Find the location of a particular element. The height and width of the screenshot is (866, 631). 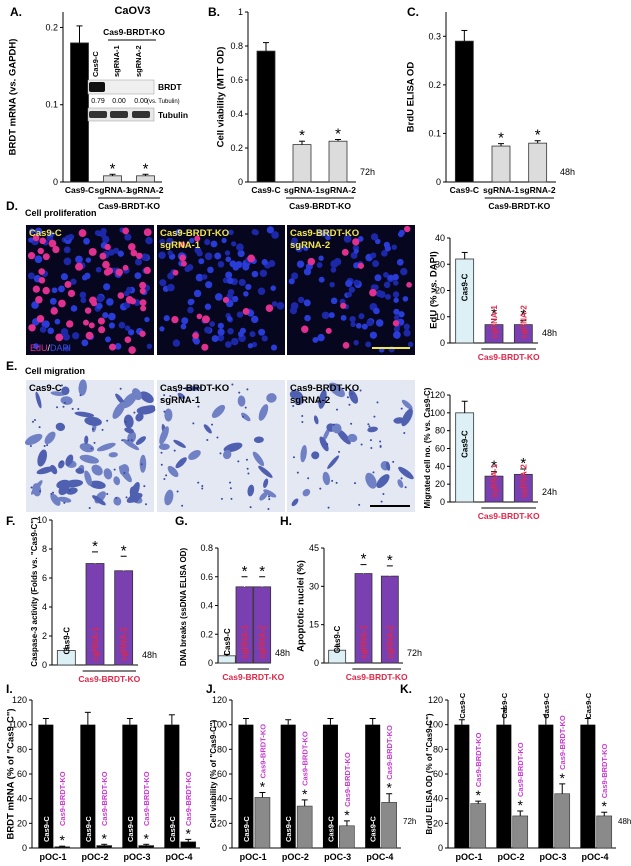

time-label: 48h is located at coordinates (624, 821).